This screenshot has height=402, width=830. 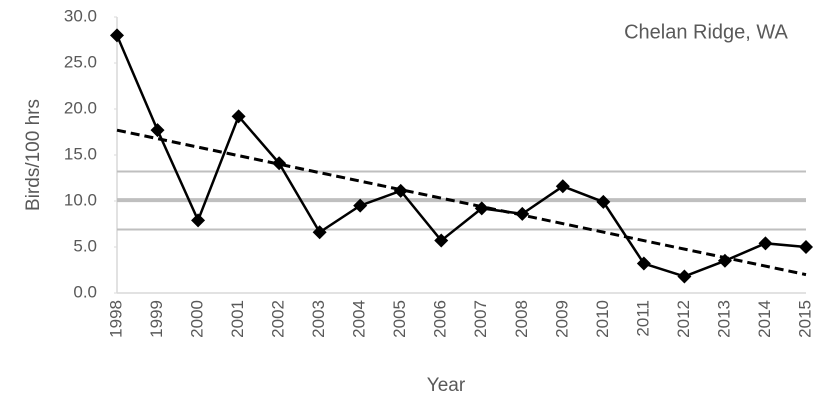 I want to click on y-tick-label: 0.0, so click(x=85, y=291).